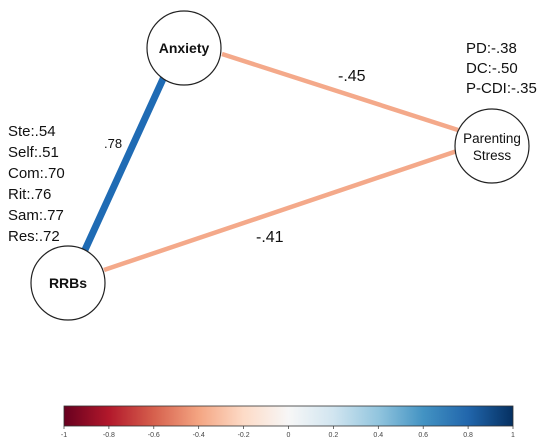 Image resolution: width=550 pixels, height=443 pixels. I want to click on node-anxiety: Anxiety, so click(184, 48).